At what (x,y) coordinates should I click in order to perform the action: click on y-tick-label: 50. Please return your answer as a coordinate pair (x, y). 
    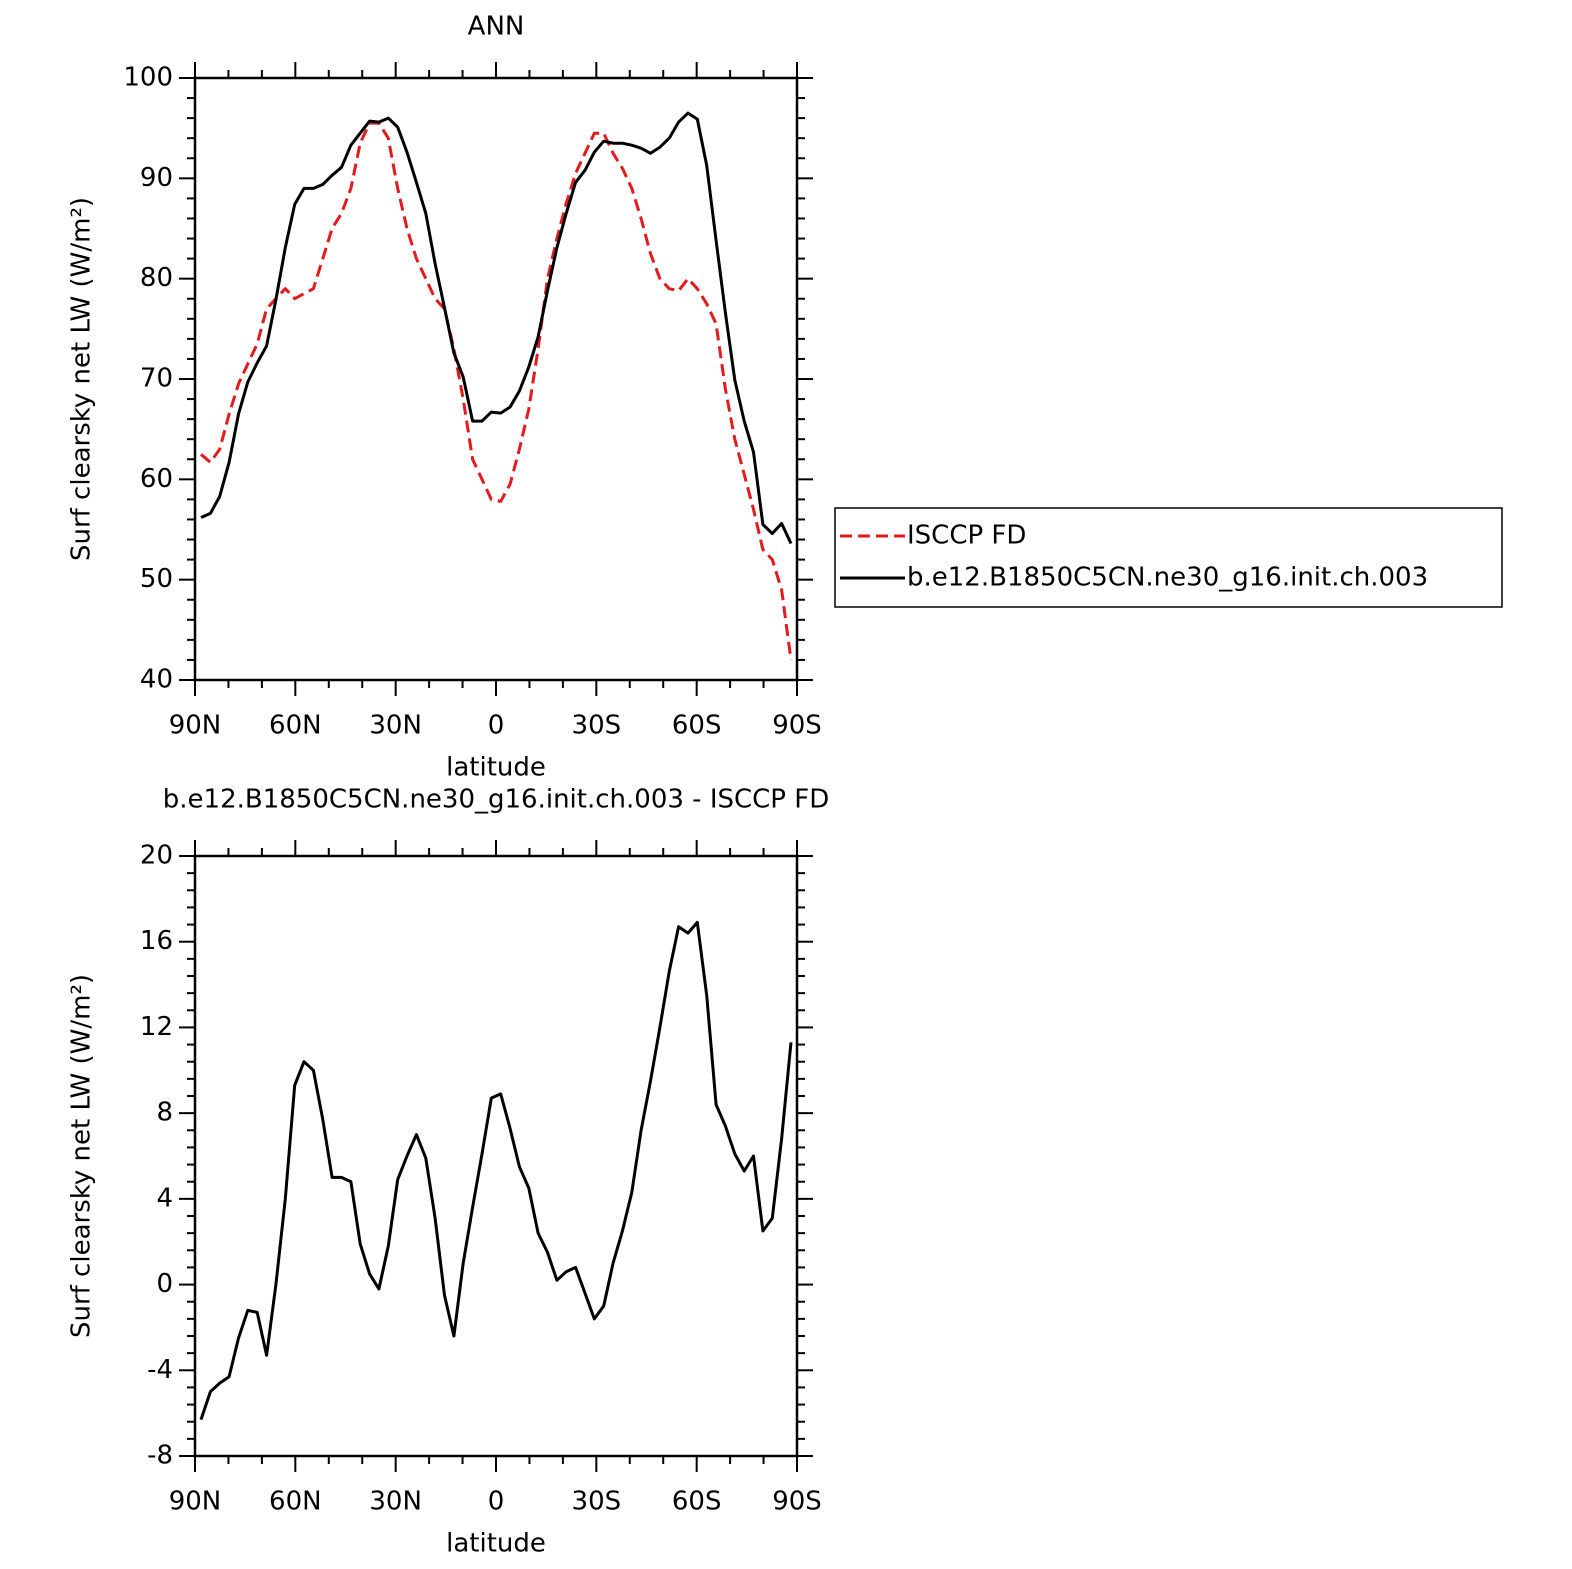
    Looking at the image, I should click on (156, 579).